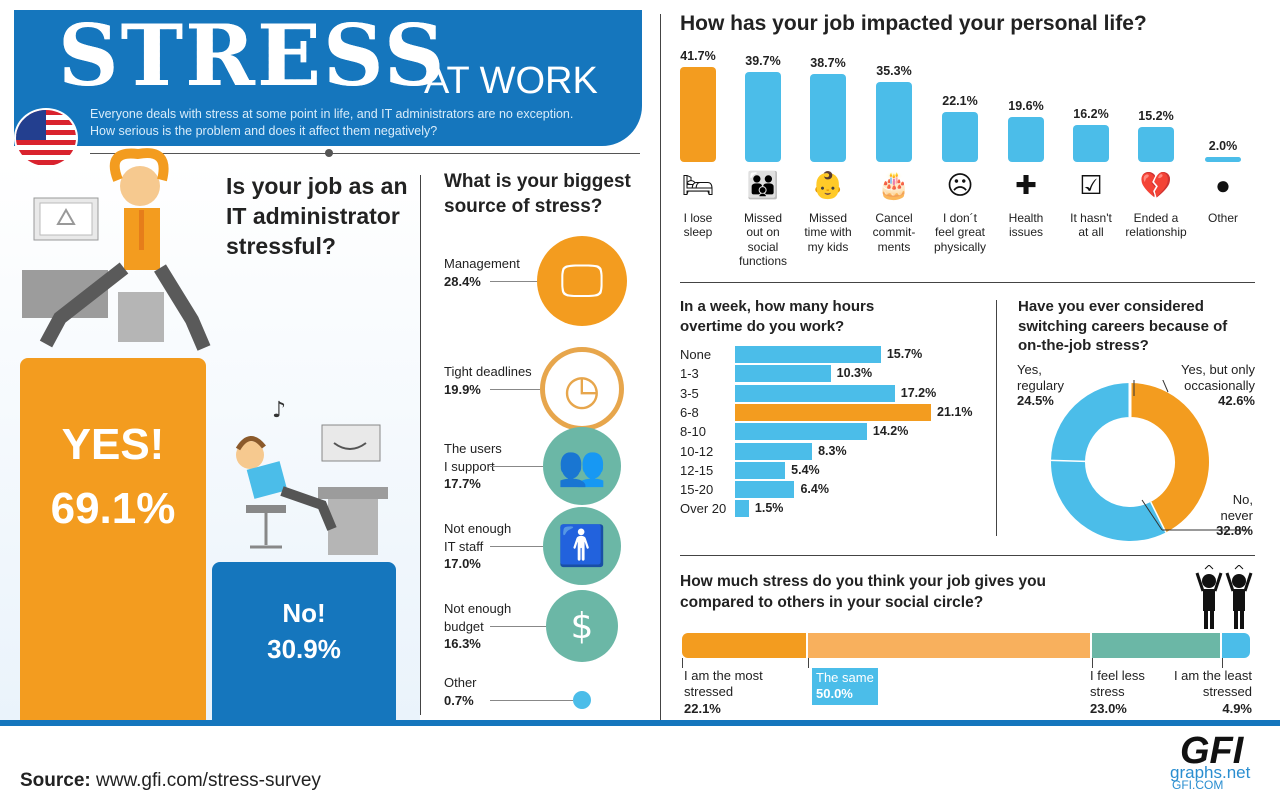 This screenshot has width=1280, height=800. I want to click on donut-label-occasionally: Yes, but only occasionally 42.6%, so click(1202, 385).